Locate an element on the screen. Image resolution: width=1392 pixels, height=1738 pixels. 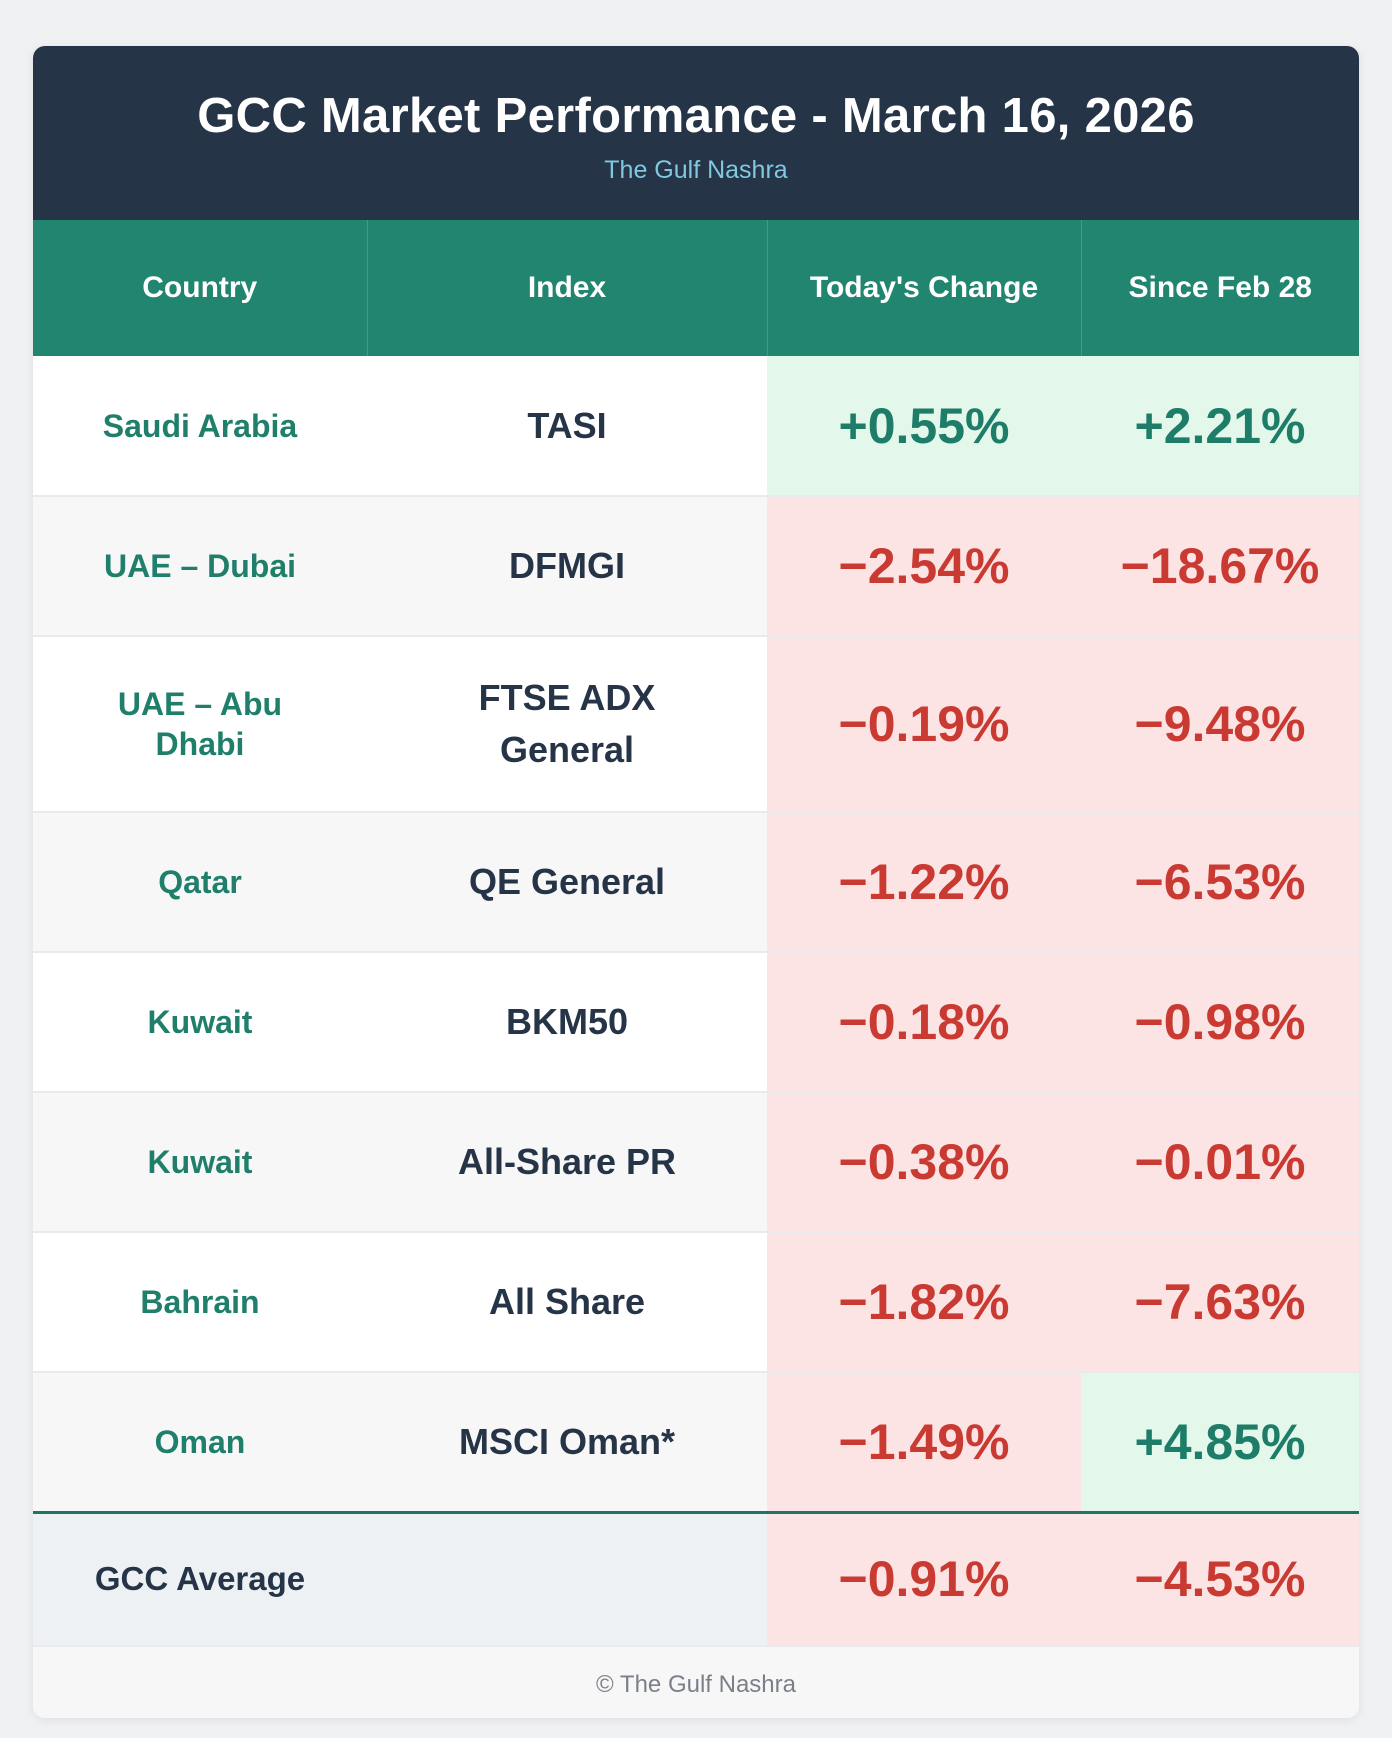
table-row: Bahrain All Share −1.82% −7.63% is located at coordinates (696, 1302).